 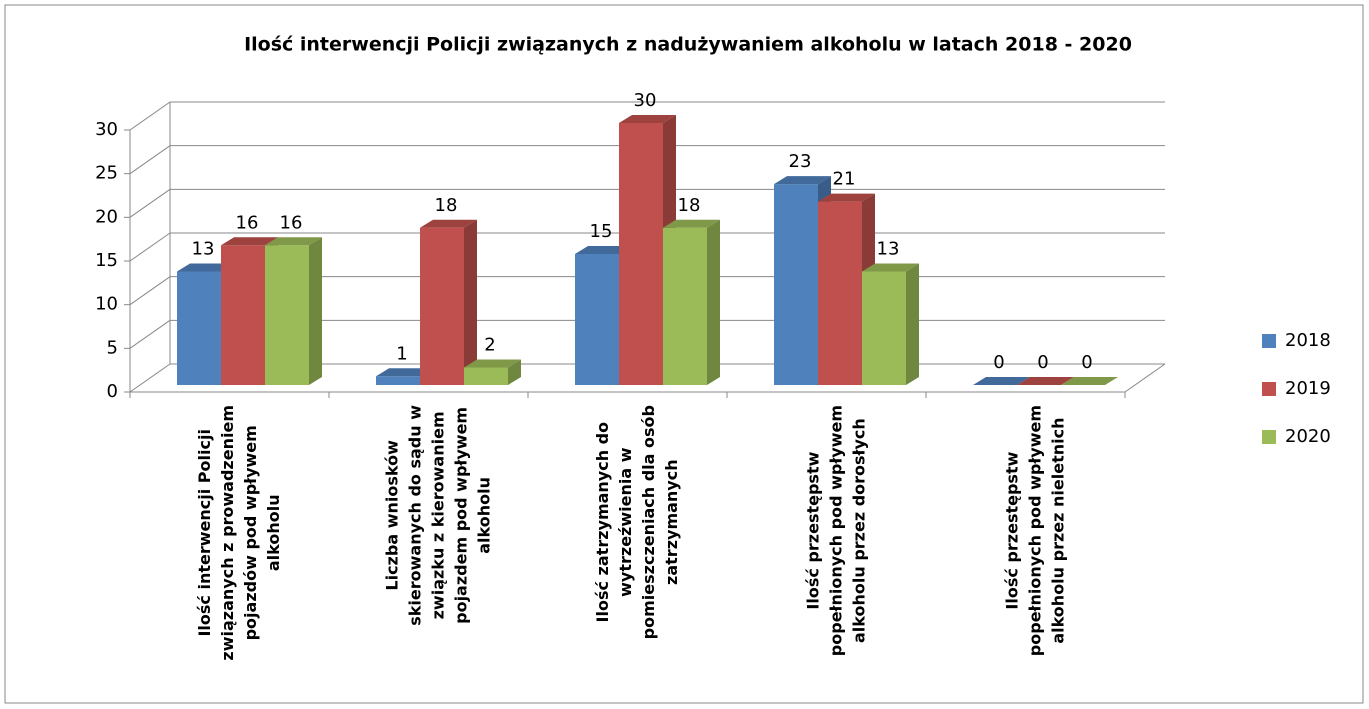 I want to click on data-label: 23, so click(x=800, y=161).